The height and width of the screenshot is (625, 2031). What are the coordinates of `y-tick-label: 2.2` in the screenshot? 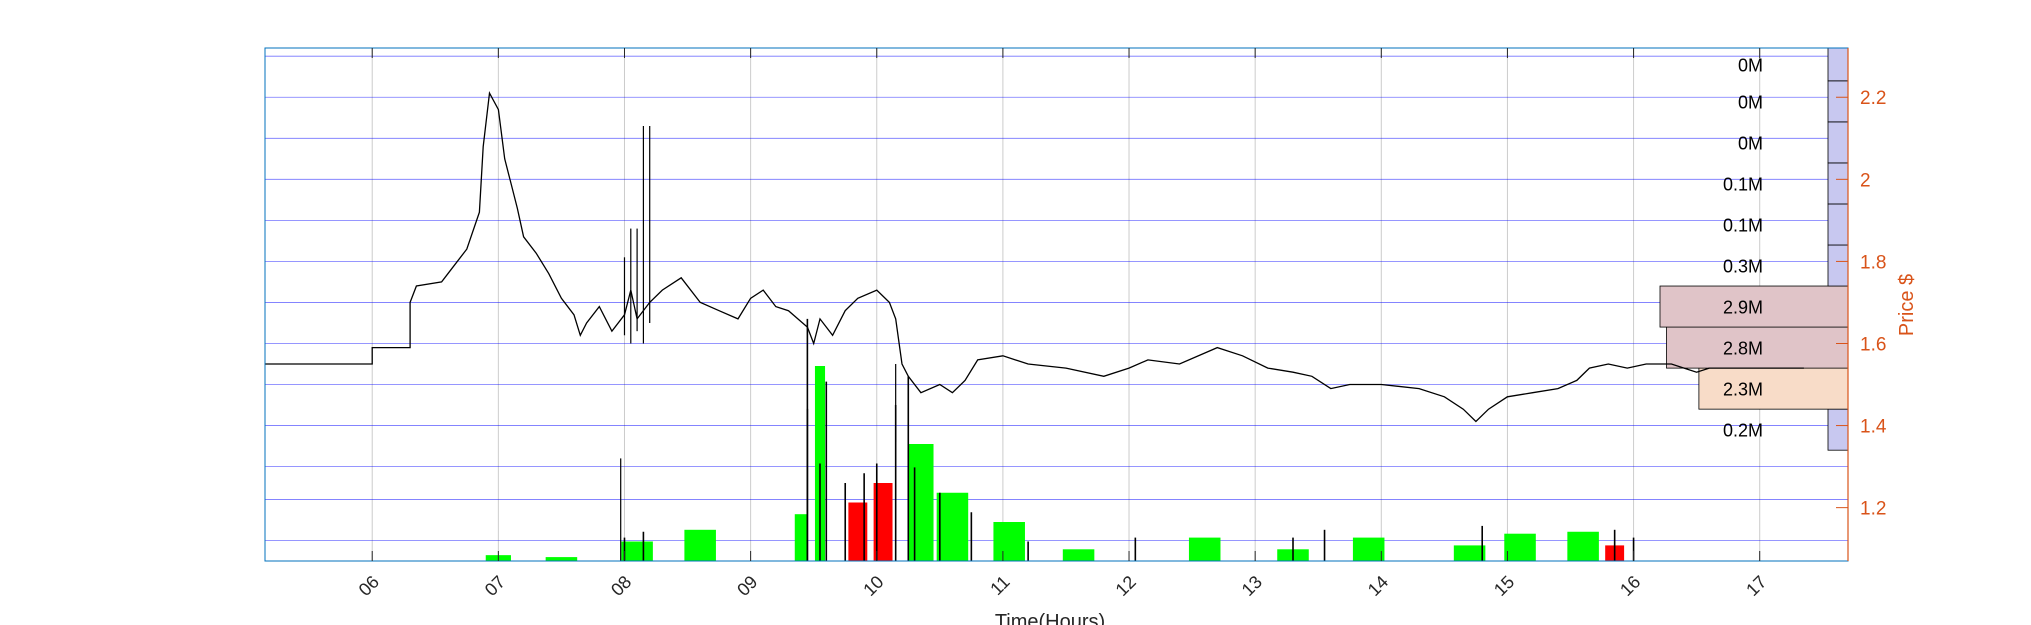 It's located at (1873, 98).